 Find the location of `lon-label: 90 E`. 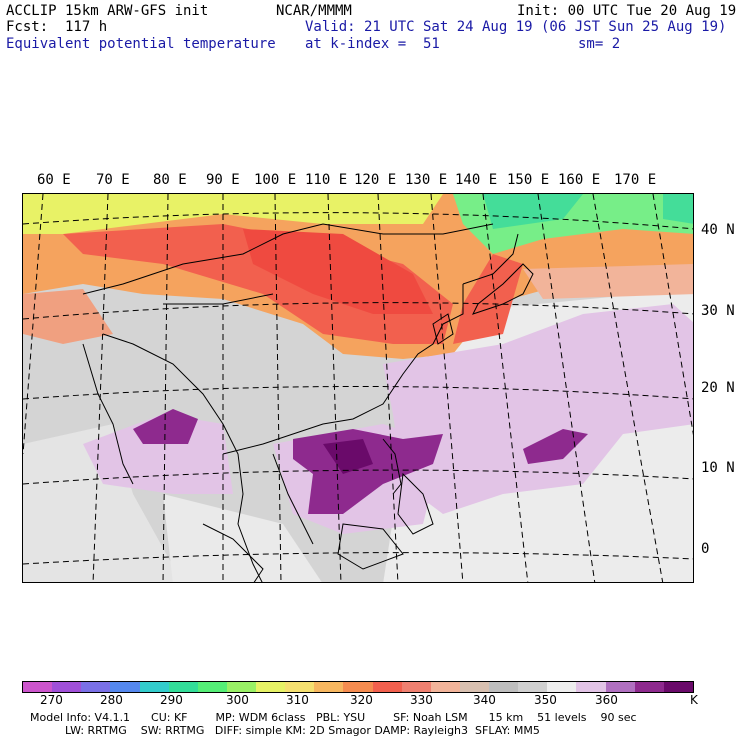

lon-label: 90 E is located at coordinates (223, 180).